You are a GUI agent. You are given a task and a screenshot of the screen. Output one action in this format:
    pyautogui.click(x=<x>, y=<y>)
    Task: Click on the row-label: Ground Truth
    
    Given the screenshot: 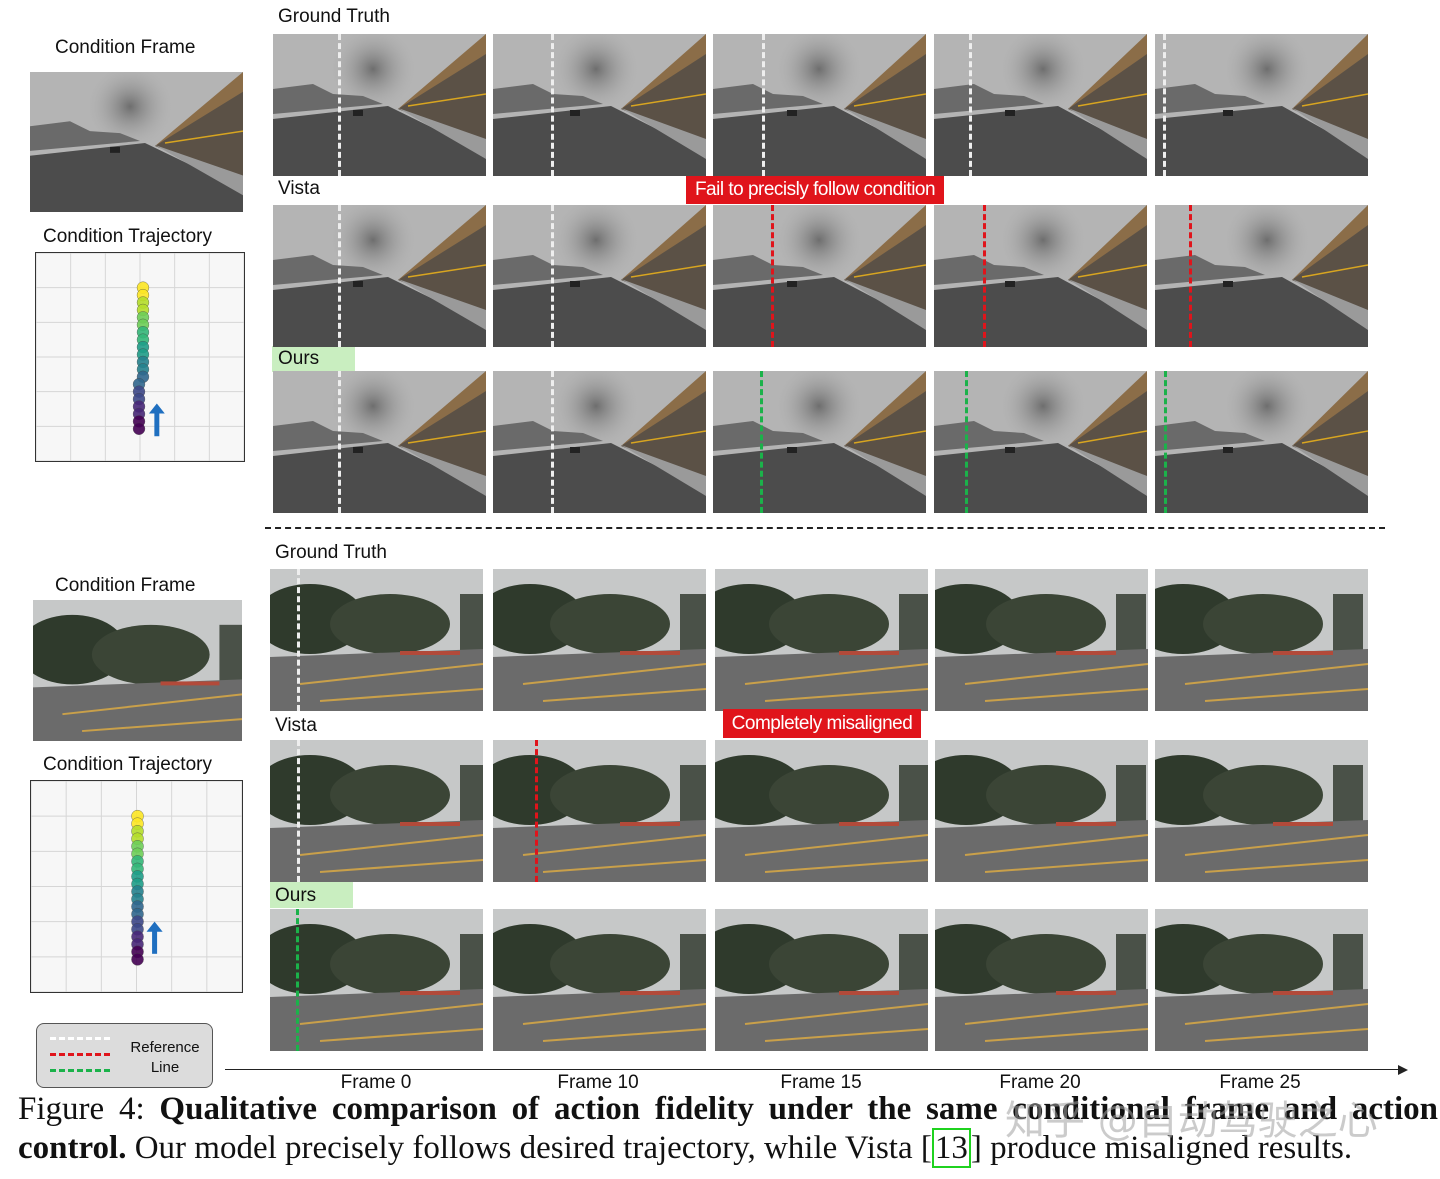 What is the action you would take?
    pyautogui.click(x=331, y=552)
    